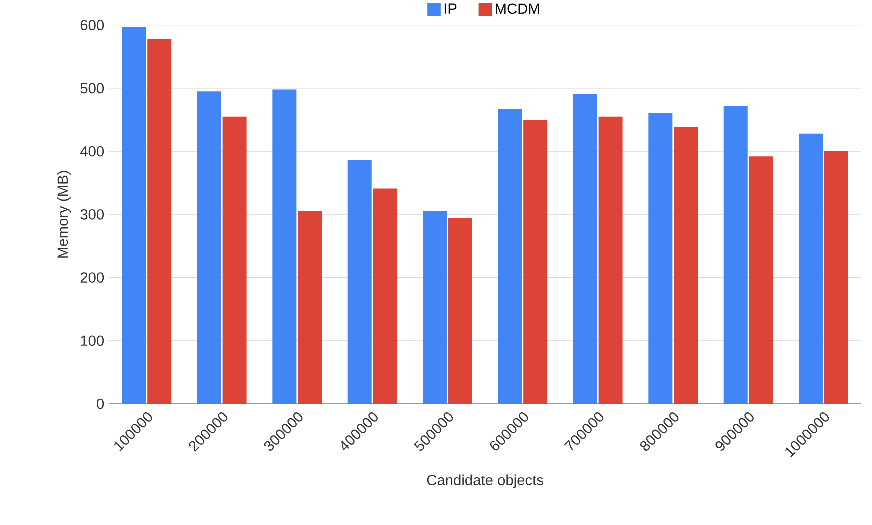  I want to click on y-axis-title: Memory (MB), so click(64, 214).